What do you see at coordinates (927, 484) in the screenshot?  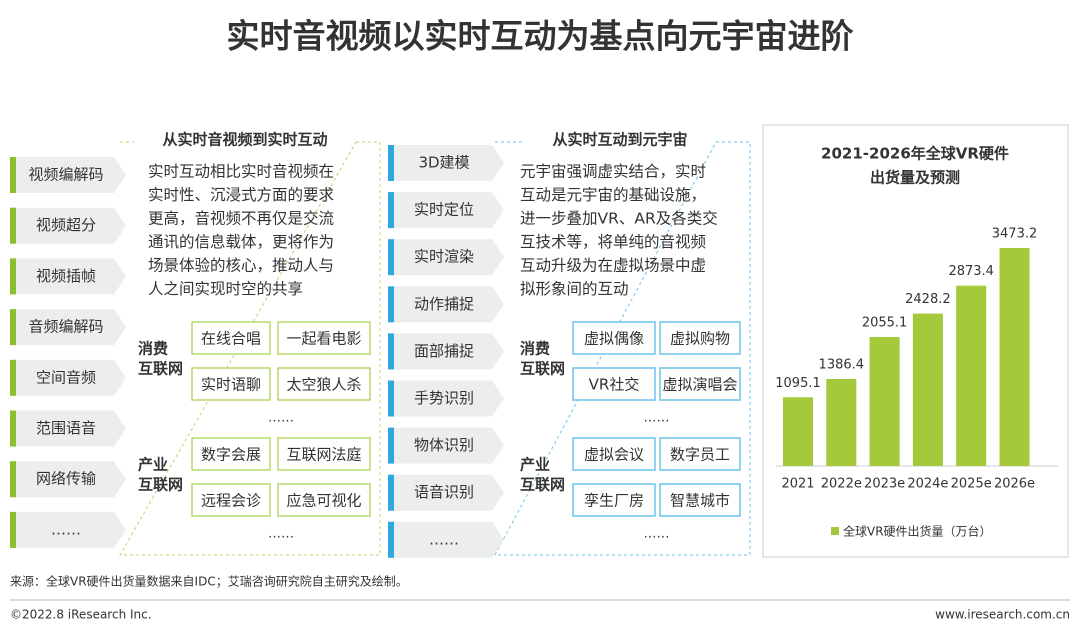 I see `x-tick-label: 2024e` at bounding box center [927, 484].